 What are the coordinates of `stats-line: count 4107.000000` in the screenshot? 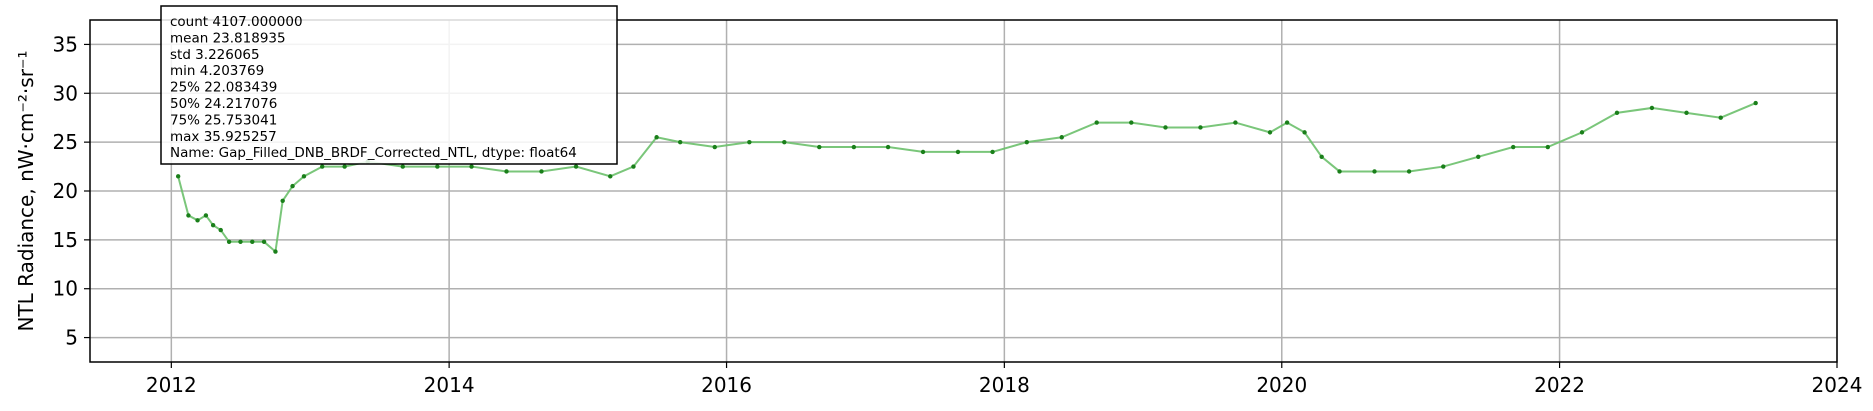 It's located at (236, 22).